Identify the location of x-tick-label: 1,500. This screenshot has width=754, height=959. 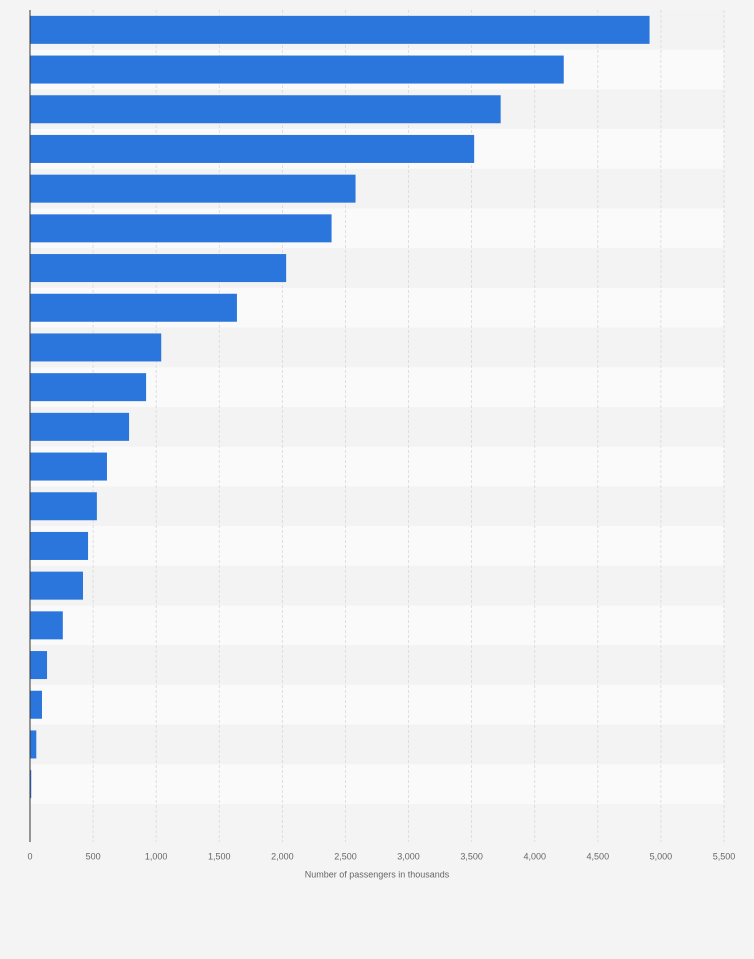
(219, 856).